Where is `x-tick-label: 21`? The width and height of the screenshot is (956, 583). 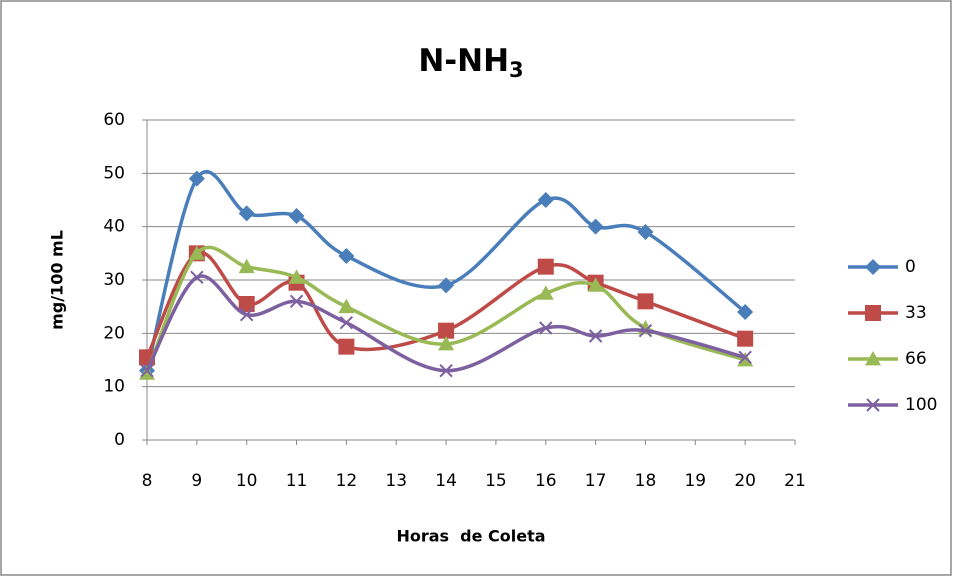
x-tick-label: 21 is located at coordinates (795, 481).